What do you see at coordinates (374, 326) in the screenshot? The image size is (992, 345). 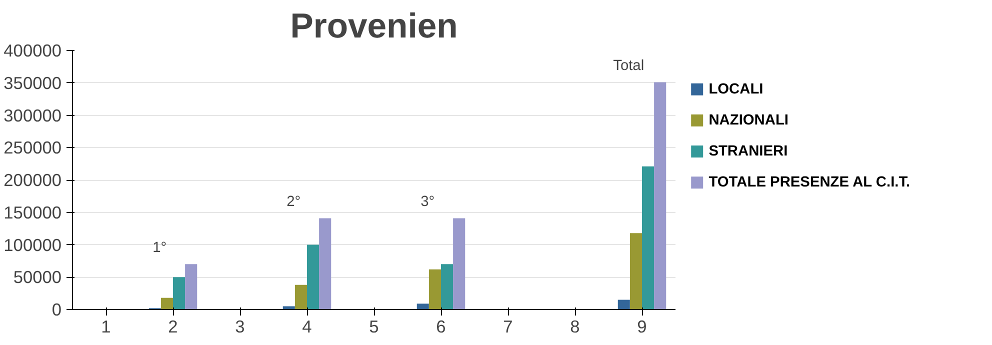 I see `x-tick-label: 5` at bounding box center [374, 326].